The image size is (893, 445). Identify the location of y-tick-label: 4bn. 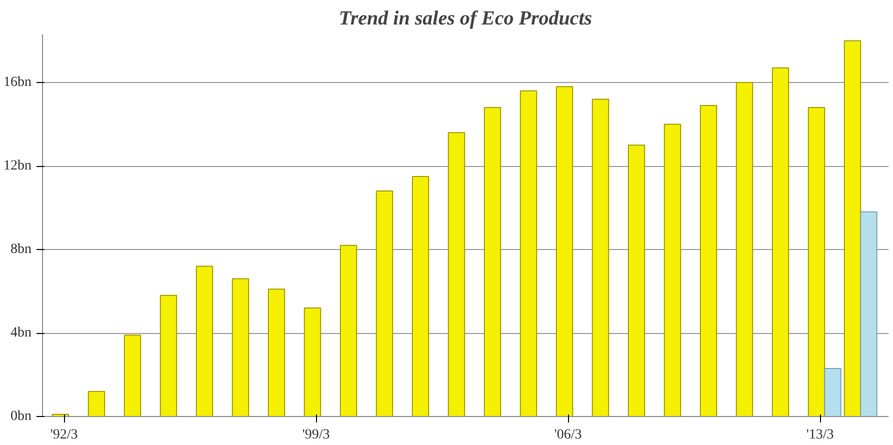
(21, 333).